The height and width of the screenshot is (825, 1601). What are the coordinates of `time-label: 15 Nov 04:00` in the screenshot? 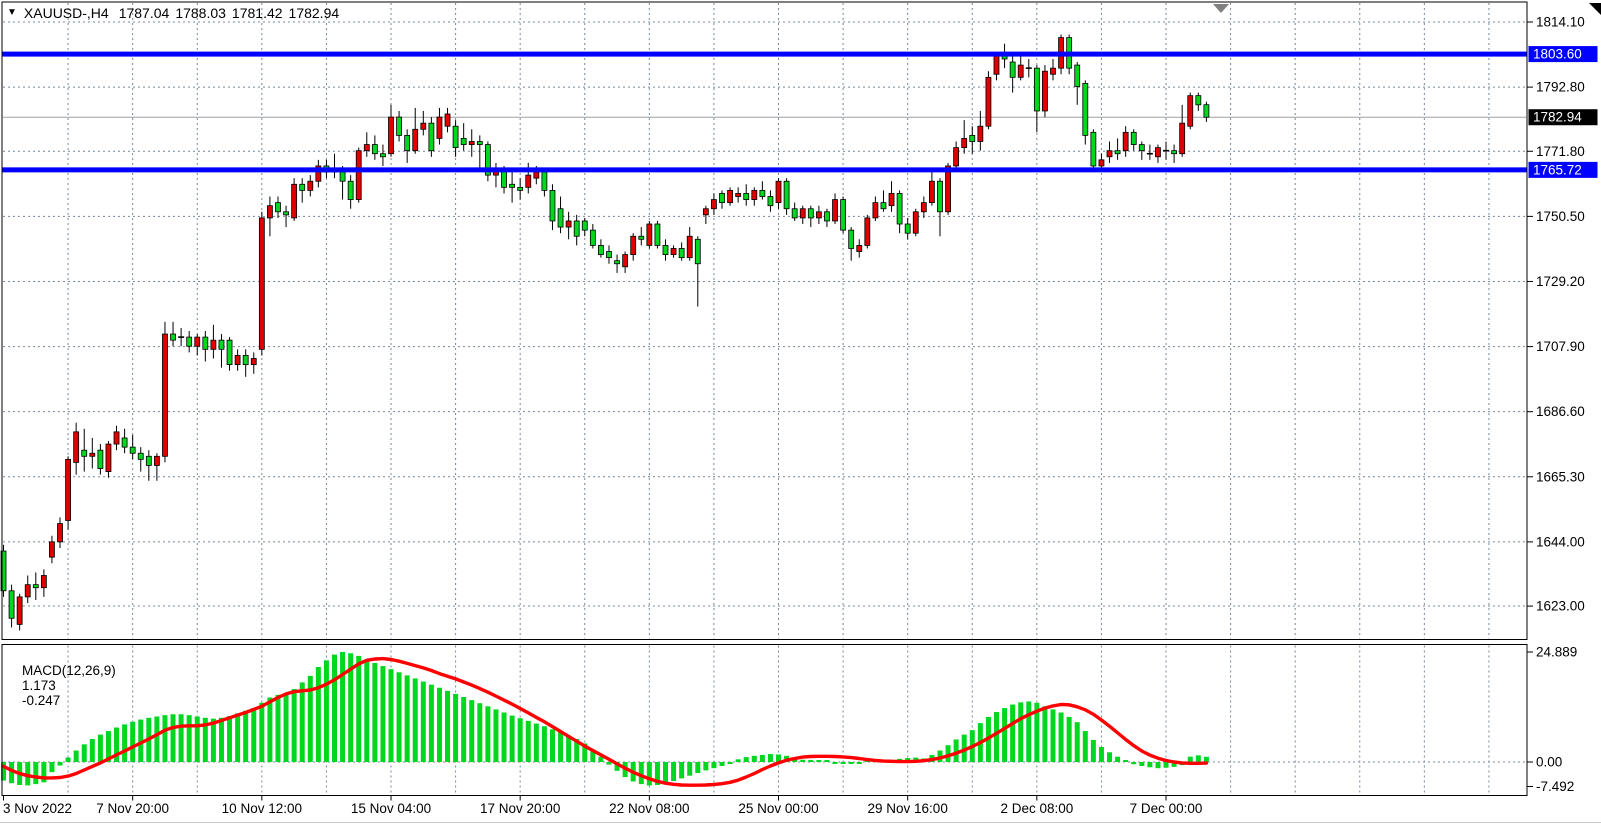 It's located at (391, 808).